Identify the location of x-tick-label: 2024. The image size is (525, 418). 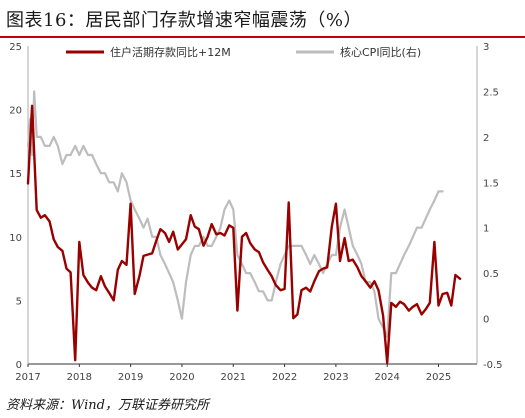
(386, 377).